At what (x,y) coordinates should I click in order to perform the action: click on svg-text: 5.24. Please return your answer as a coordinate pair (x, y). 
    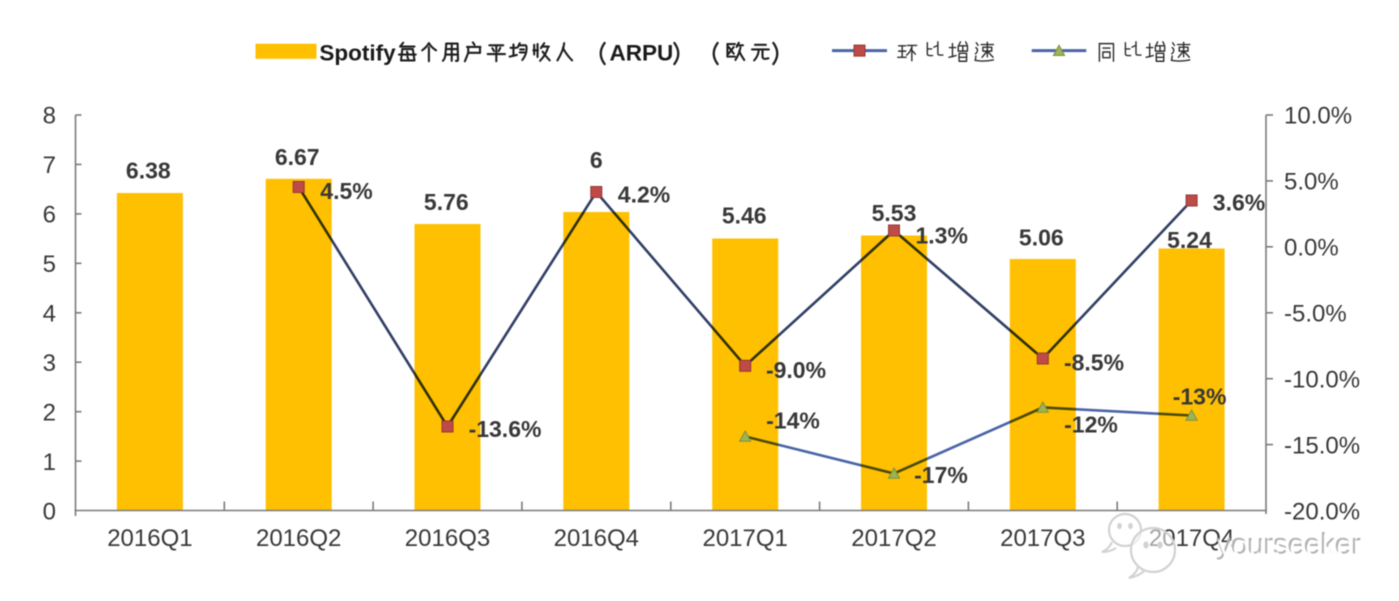
    Looking at the image, I should click on (1189, 240).